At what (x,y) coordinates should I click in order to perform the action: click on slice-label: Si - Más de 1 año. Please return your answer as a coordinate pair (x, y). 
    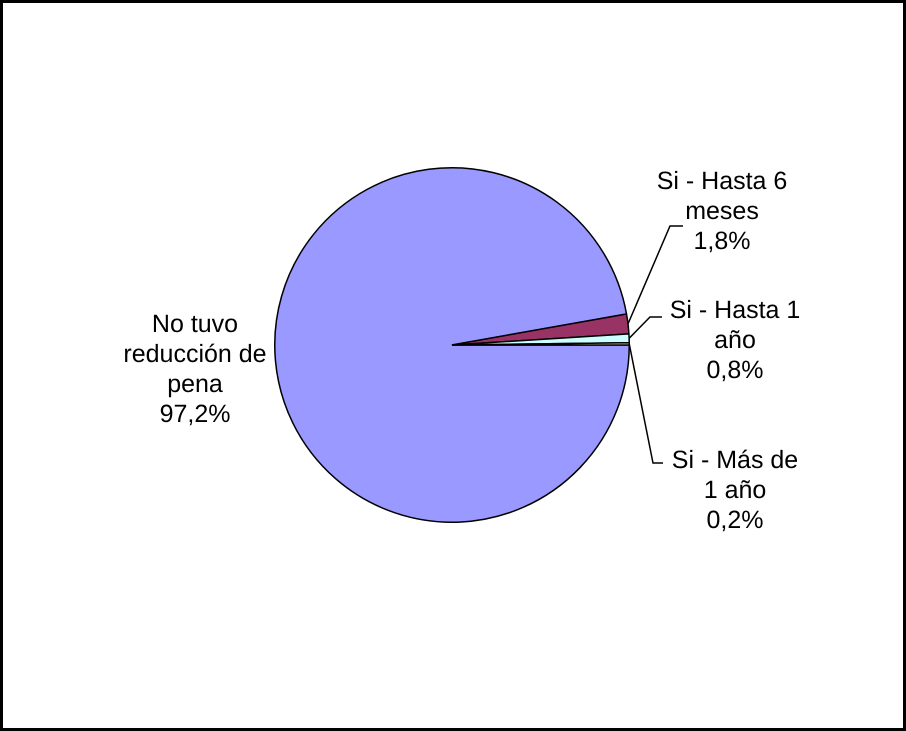
    Looking at the image, I should click on (735, 475).